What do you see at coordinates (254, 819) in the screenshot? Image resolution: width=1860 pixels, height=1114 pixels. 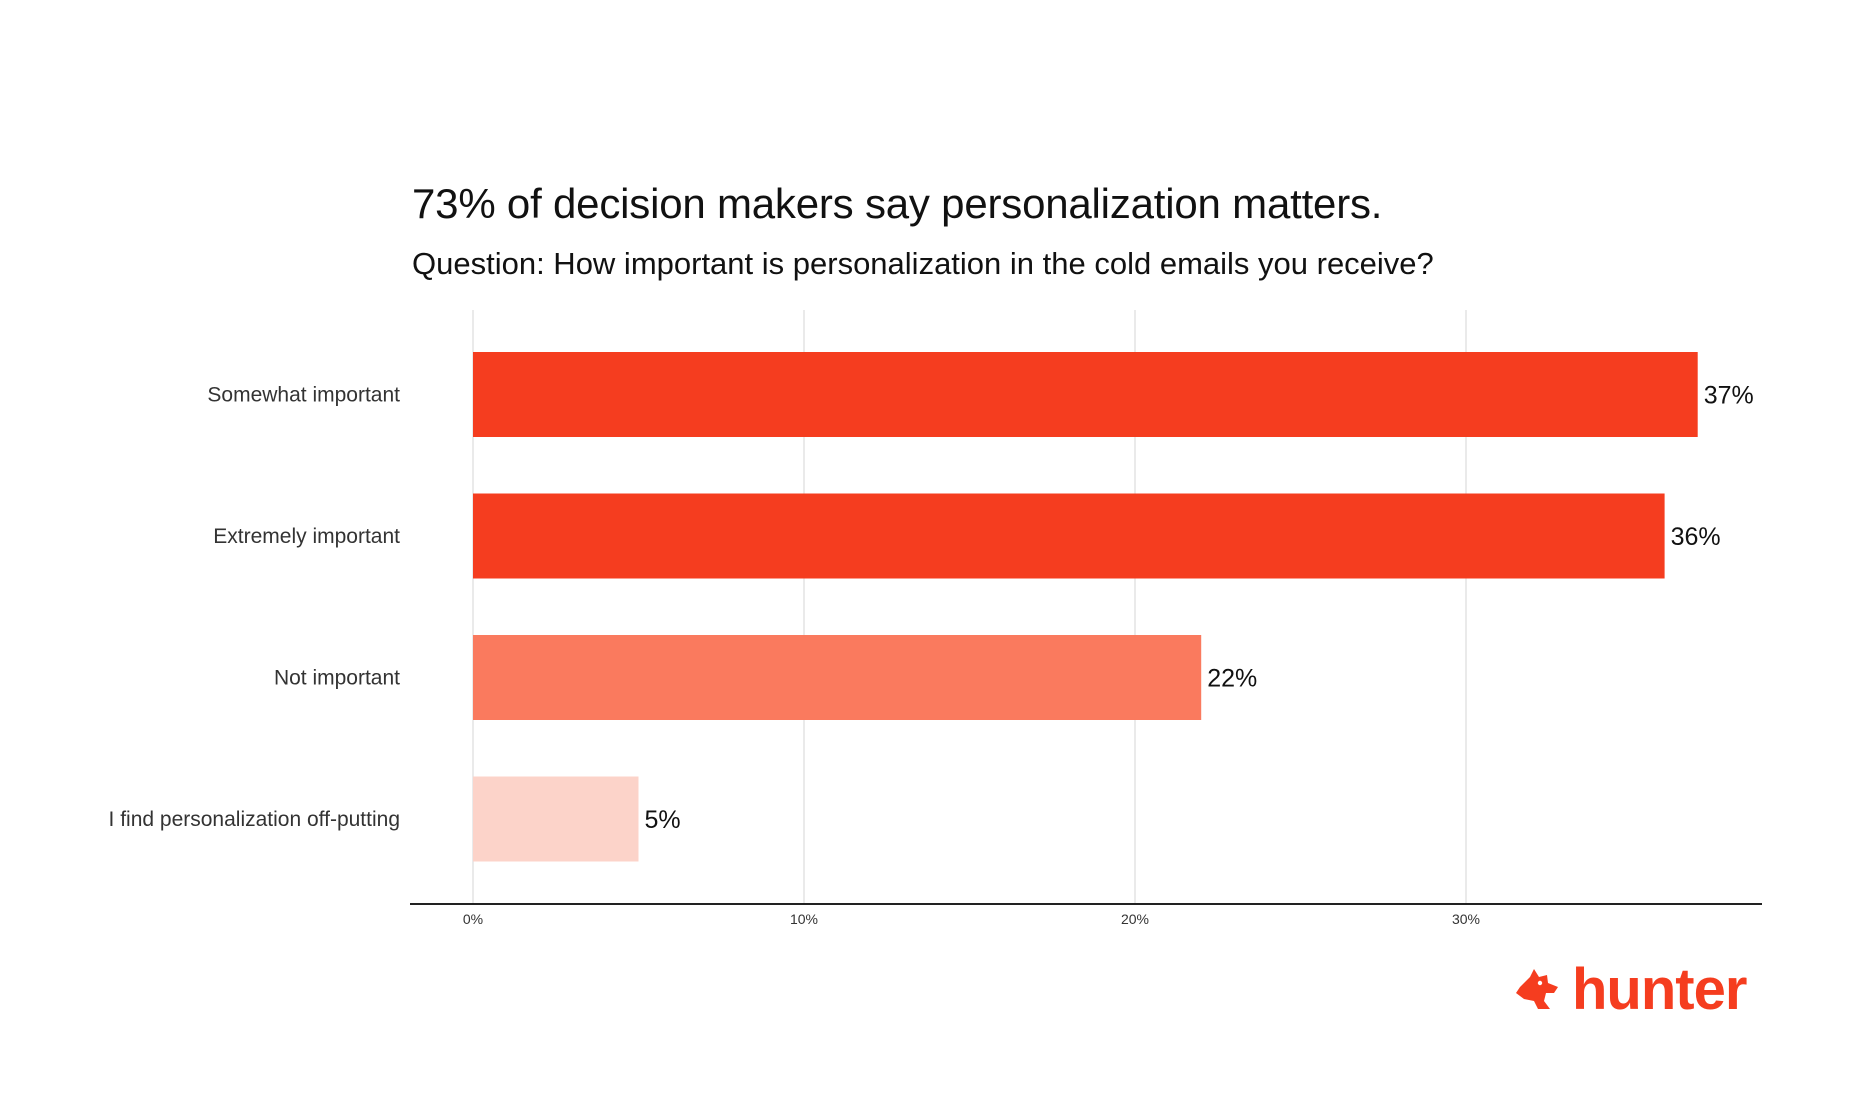 I see `category-label: I find personalization off-putting` at bounding box center [254, 819].